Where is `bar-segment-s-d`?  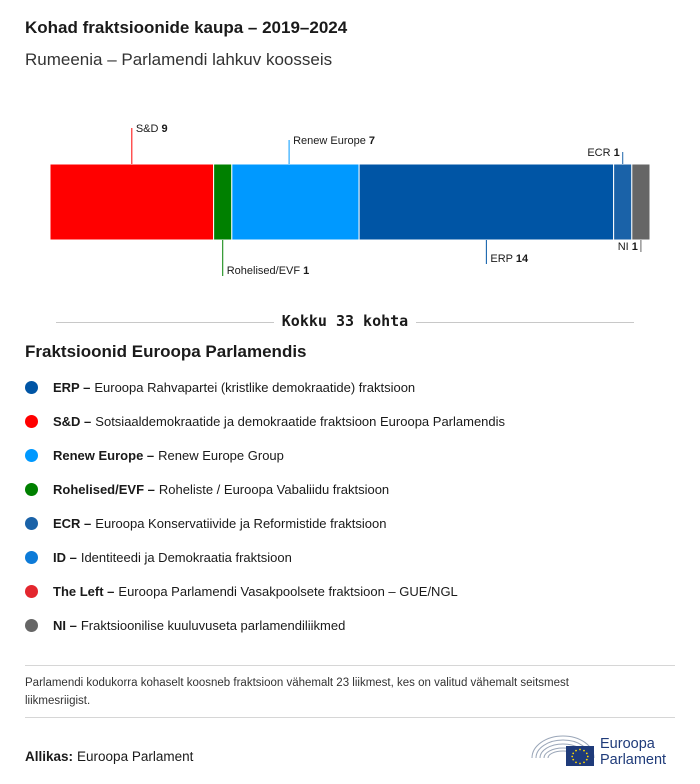
bar-segment-s-d is located at coordinates (132, 202).